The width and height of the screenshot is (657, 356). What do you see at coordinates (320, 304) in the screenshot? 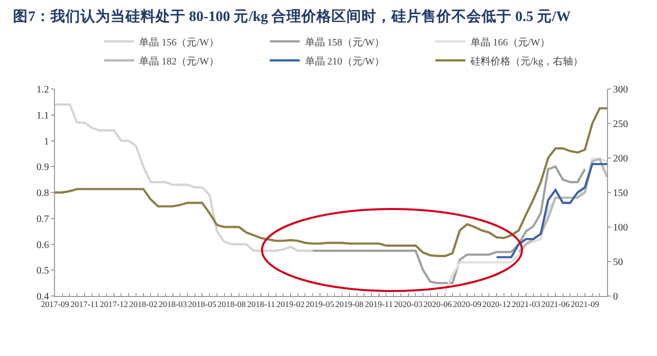
I see `x-tick-label: 2019-05` at bounding box center [320, 304].